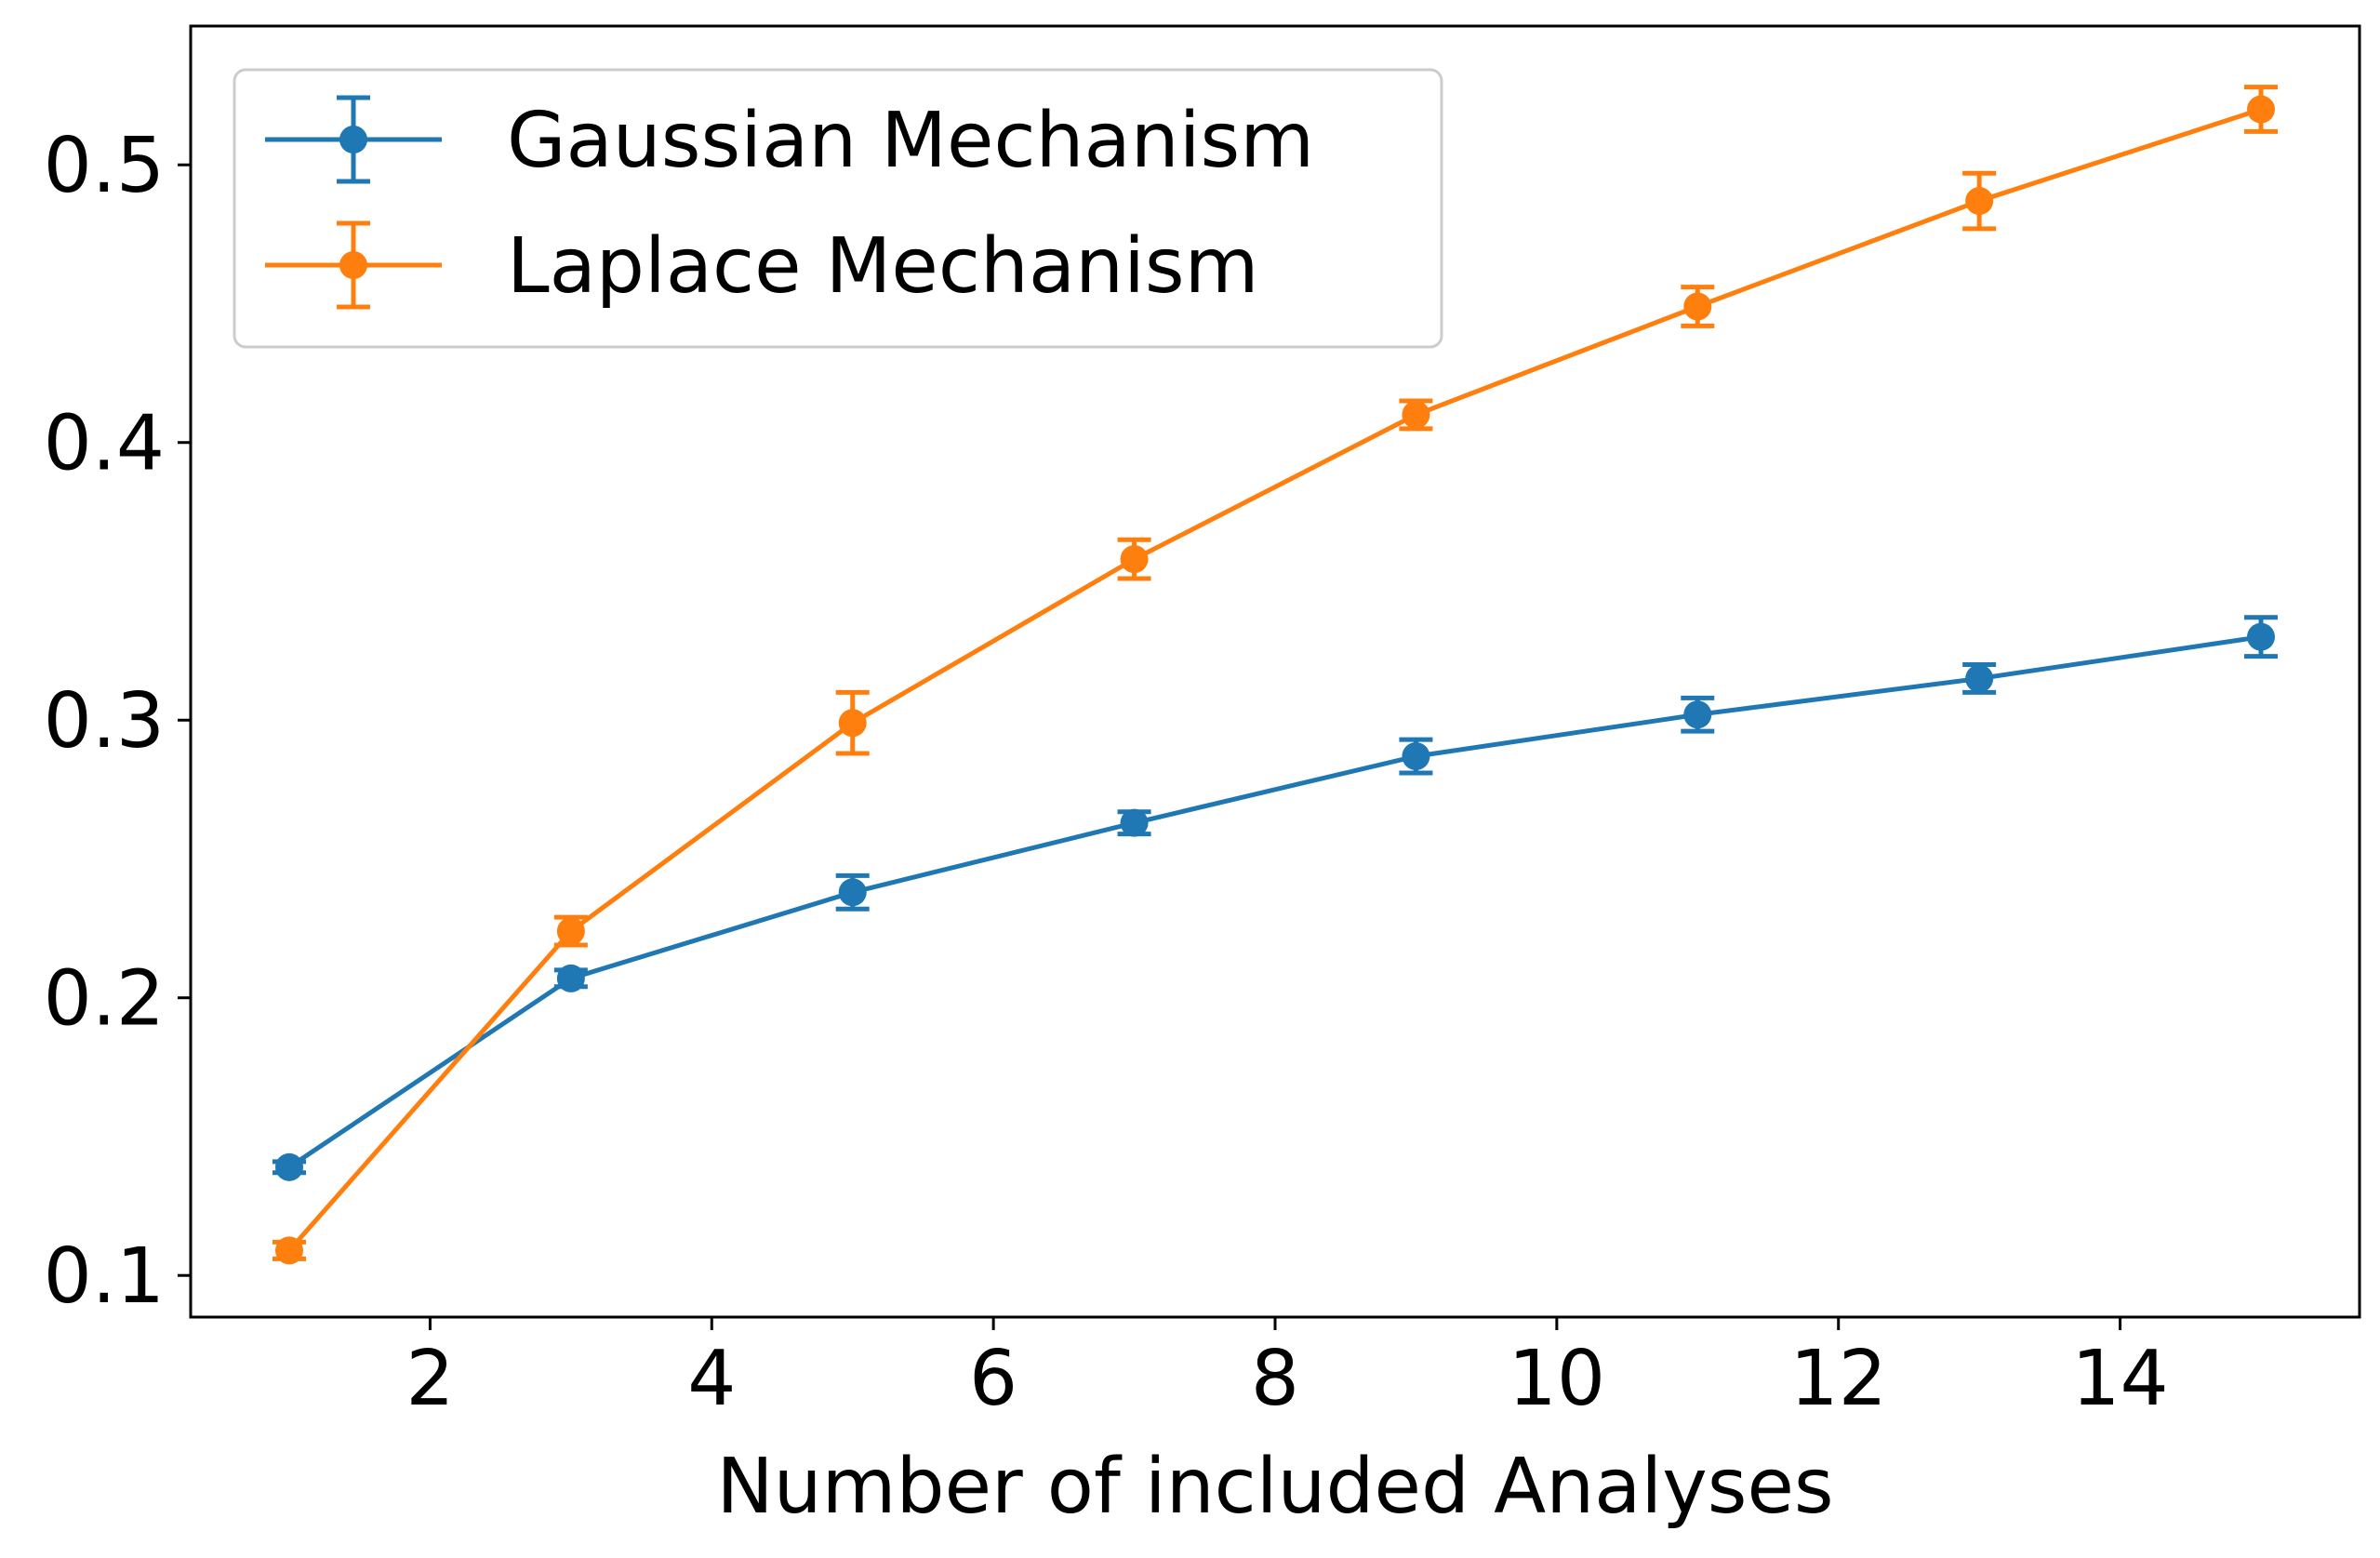 The width and height of the screenshot is (2380, 1558). What do you see at coordinates (104, 721) in the screenshot?
I see `y-tick-label: 0.3` at bounding box center [104, 721].